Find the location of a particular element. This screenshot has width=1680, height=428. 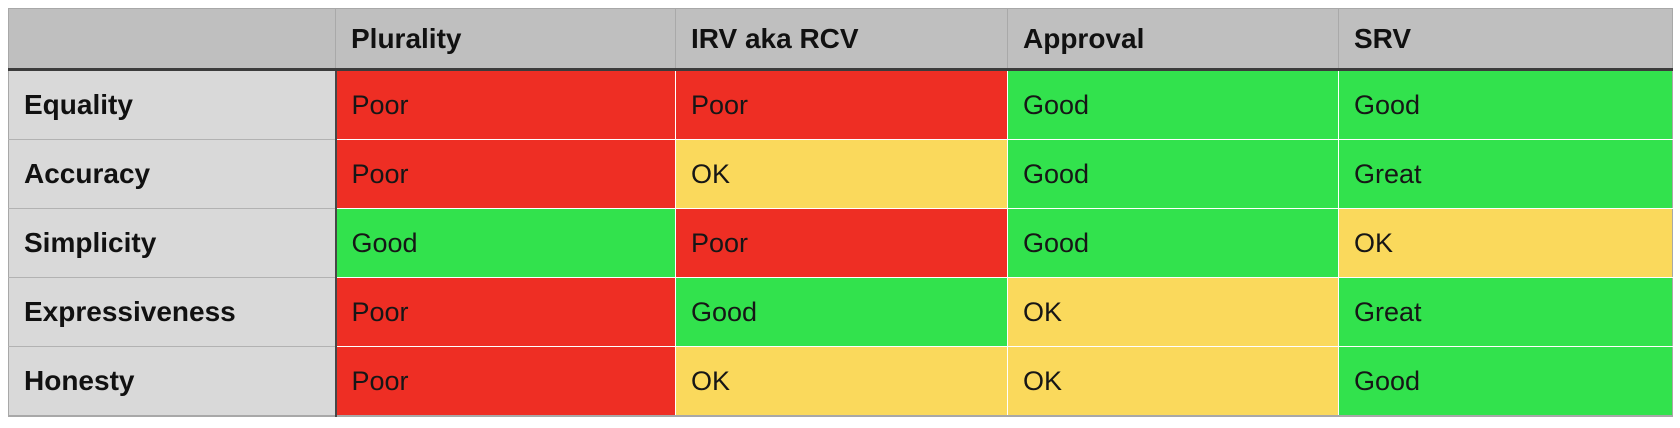

row-label-equality: Equality is located at coordinates (172, 104).